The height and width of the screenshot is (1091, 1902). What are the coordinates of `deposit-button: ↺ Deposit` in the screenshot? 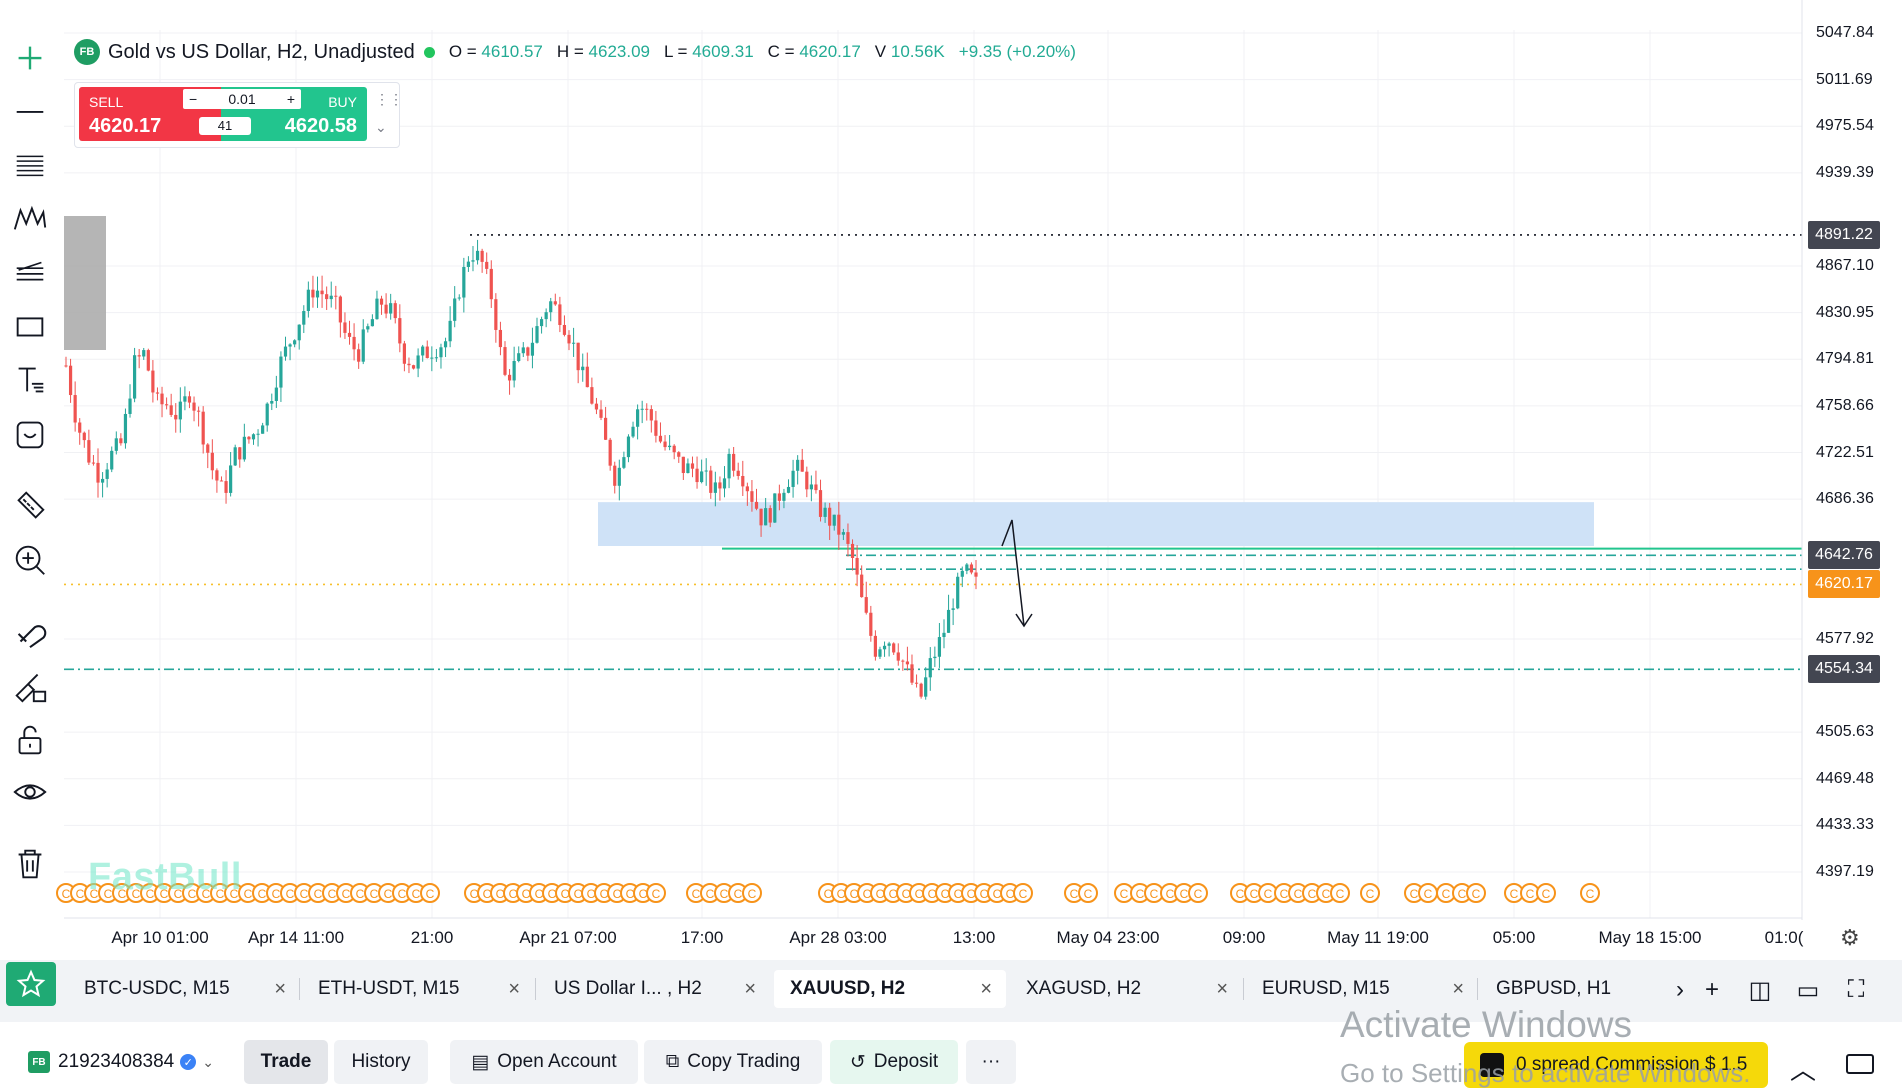 It's located at (894, 1062).